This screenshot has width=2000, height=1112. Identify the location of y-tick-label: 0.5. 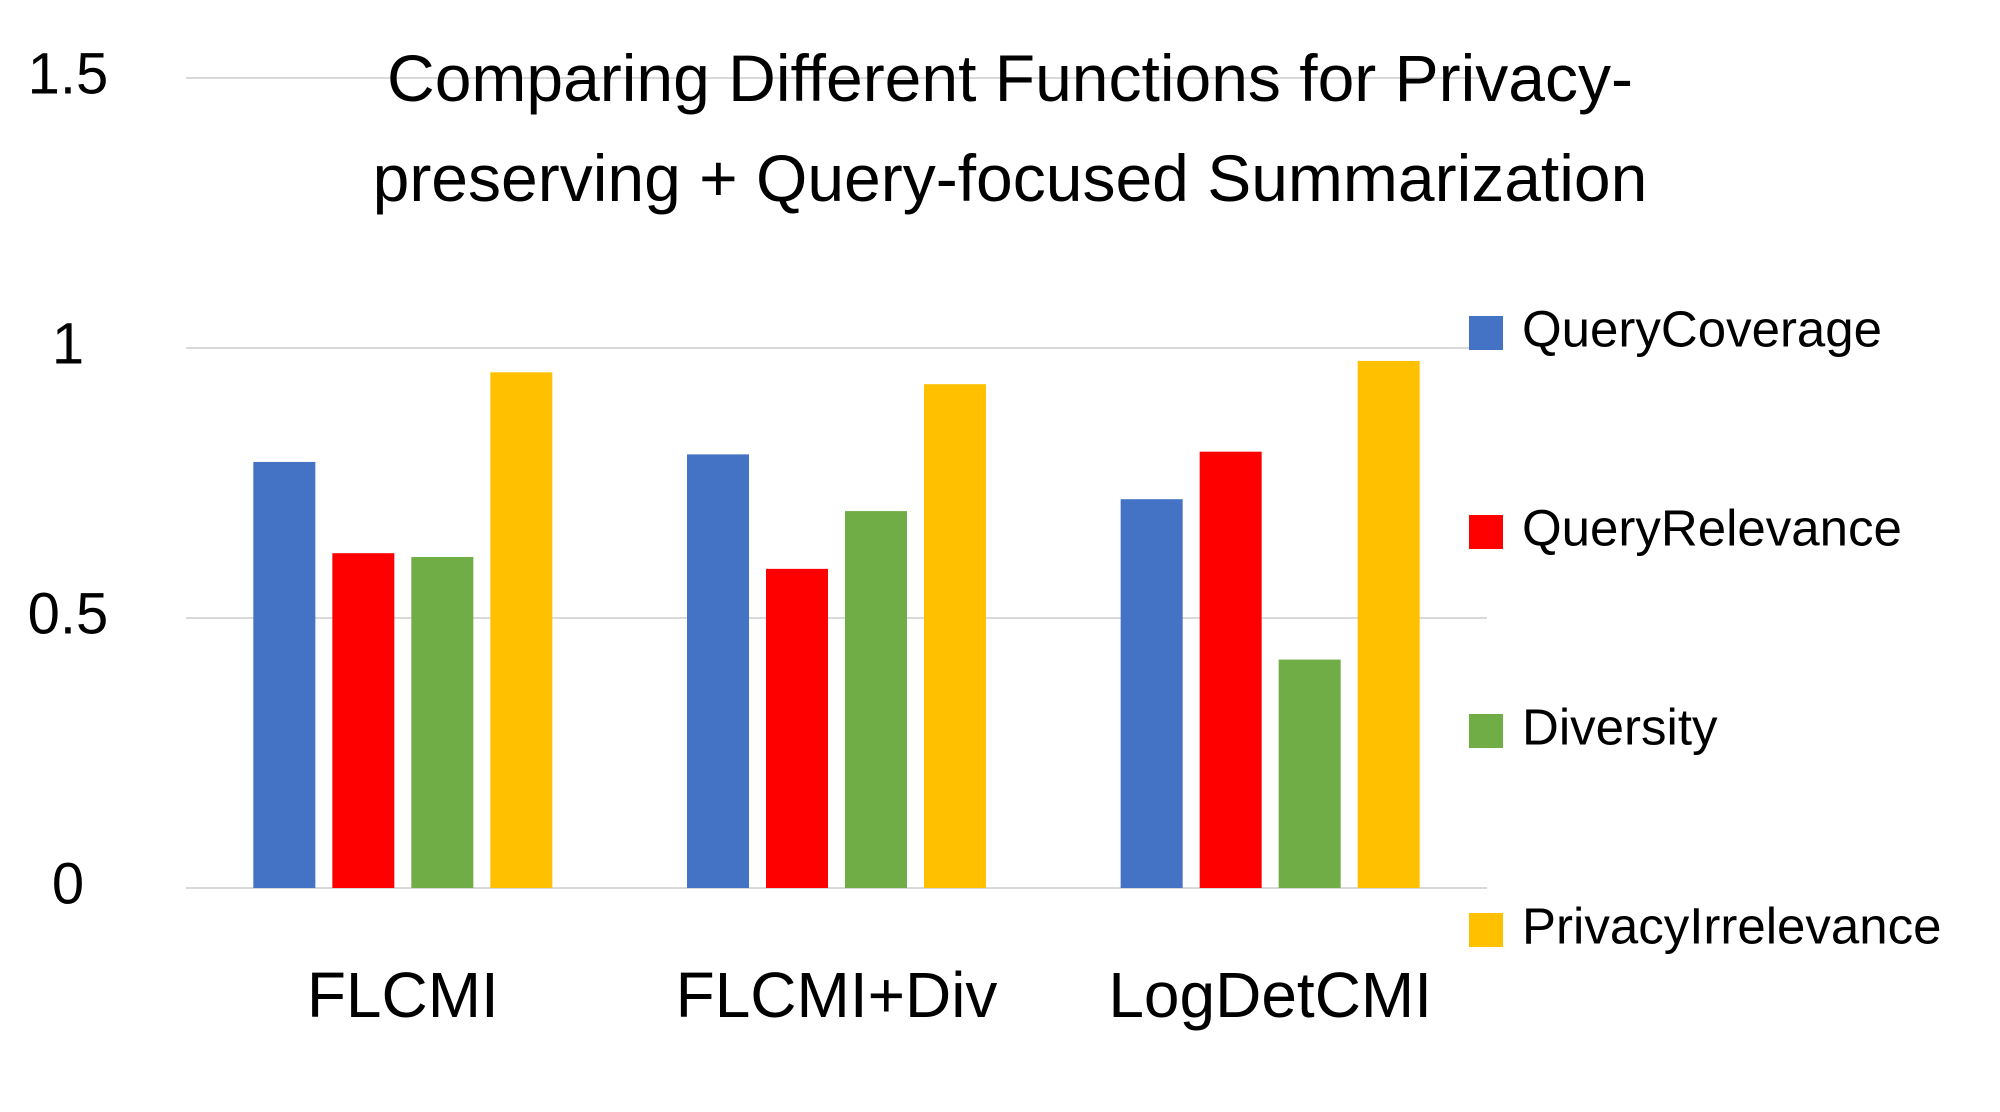
(68, 613).